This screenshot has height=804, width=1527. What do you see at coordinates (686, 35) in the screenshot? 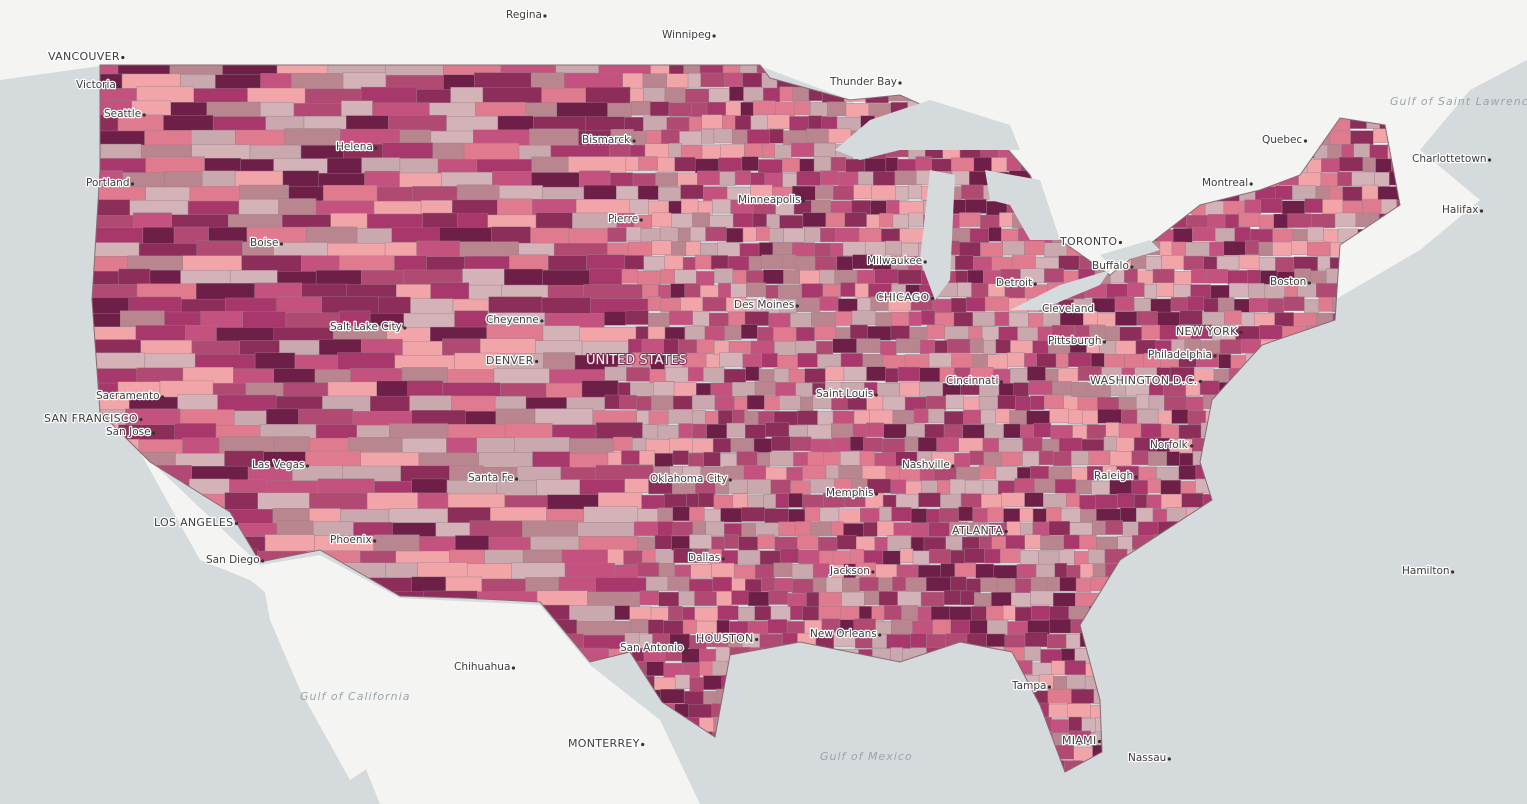
I see `city-label: Winnipeg` at bounding box center [686, 35].